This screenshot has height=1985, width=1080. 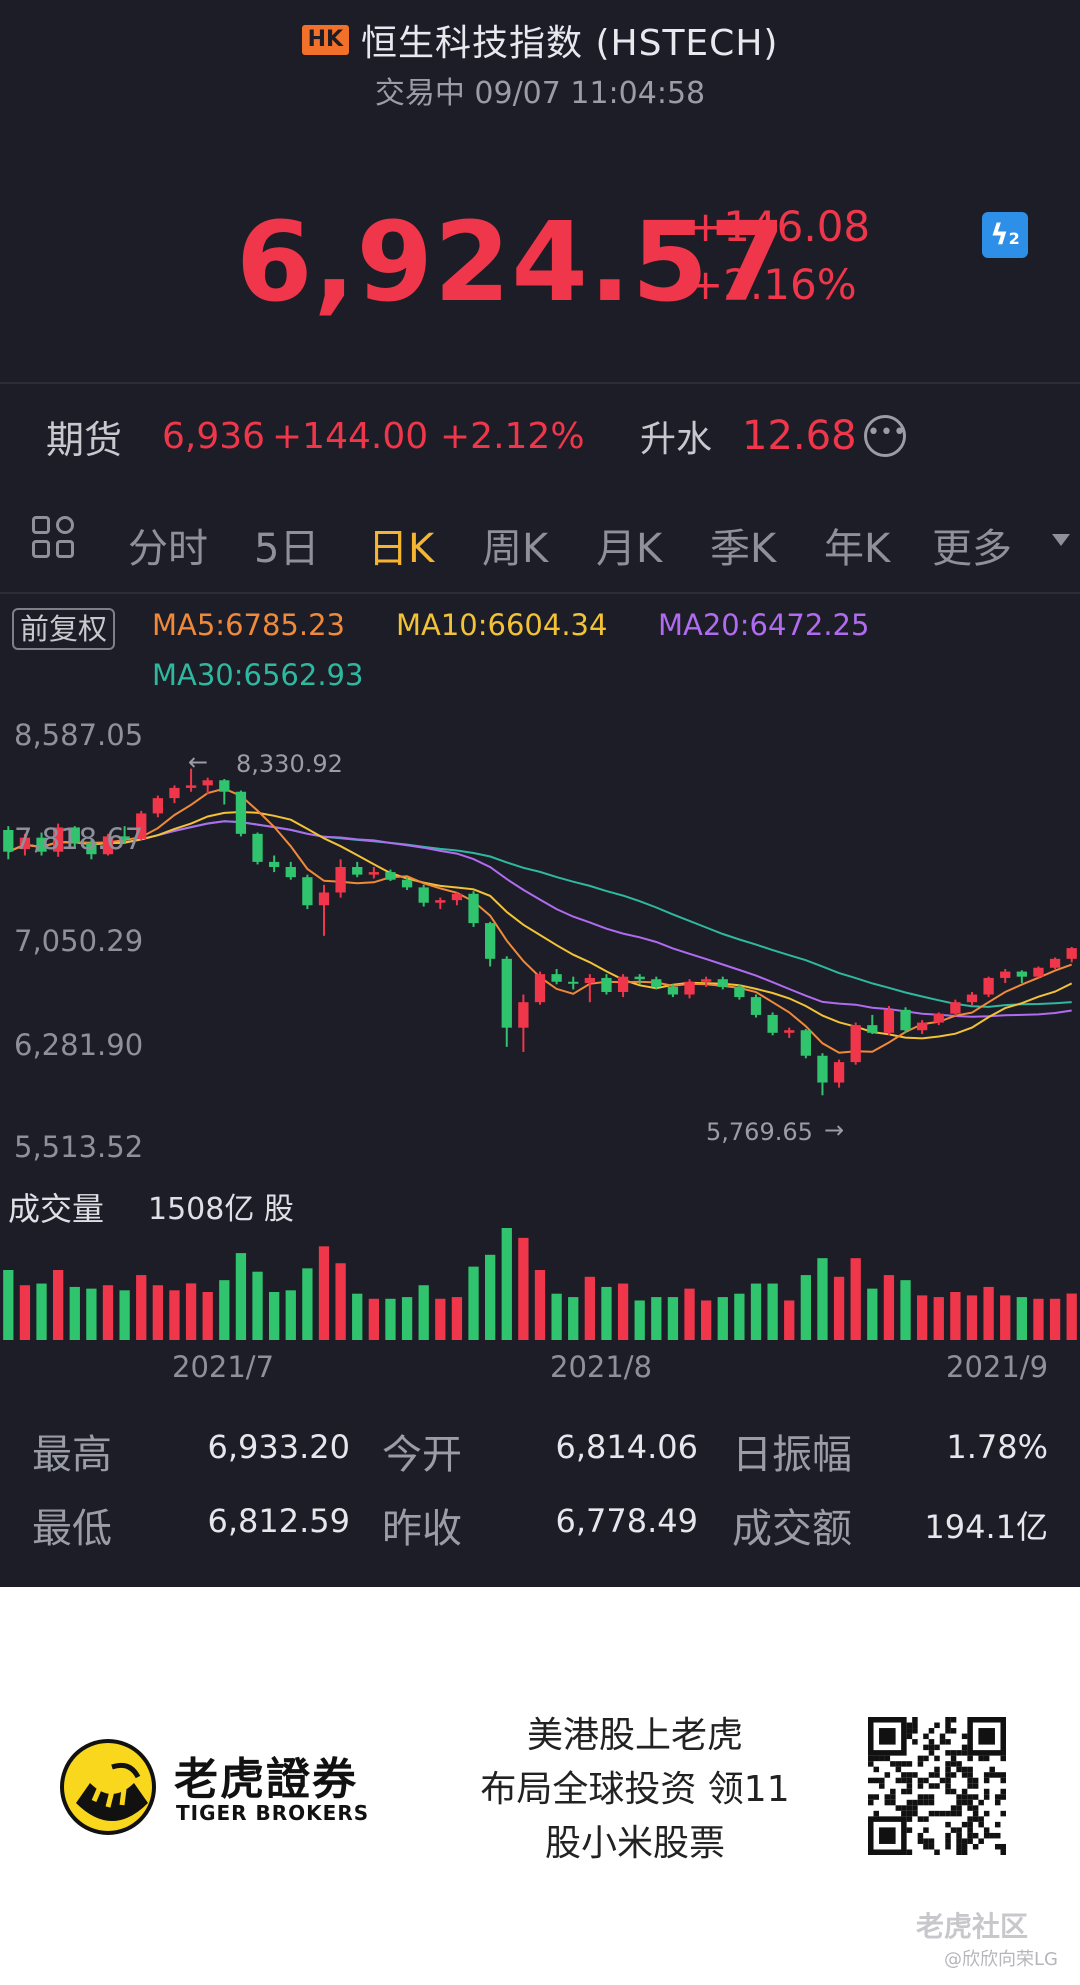 What do you see at coordinates (55, 539) in the screenshot?
I see `grid-layout-icon` at bounding box center [55, 539].